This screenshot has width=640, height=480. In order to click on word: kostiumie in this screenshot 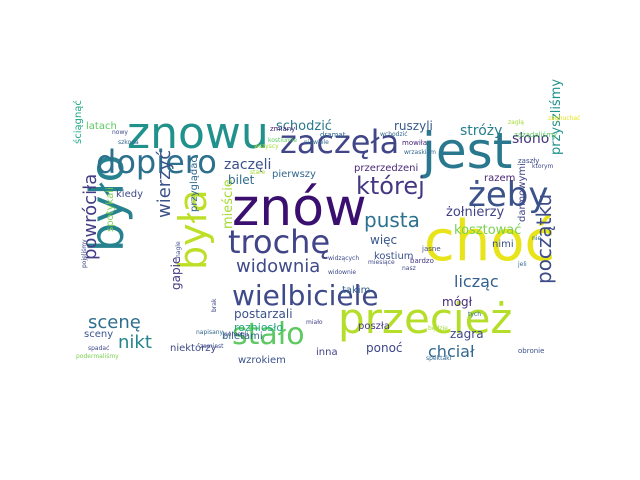, I will do `click(283, 140)`.